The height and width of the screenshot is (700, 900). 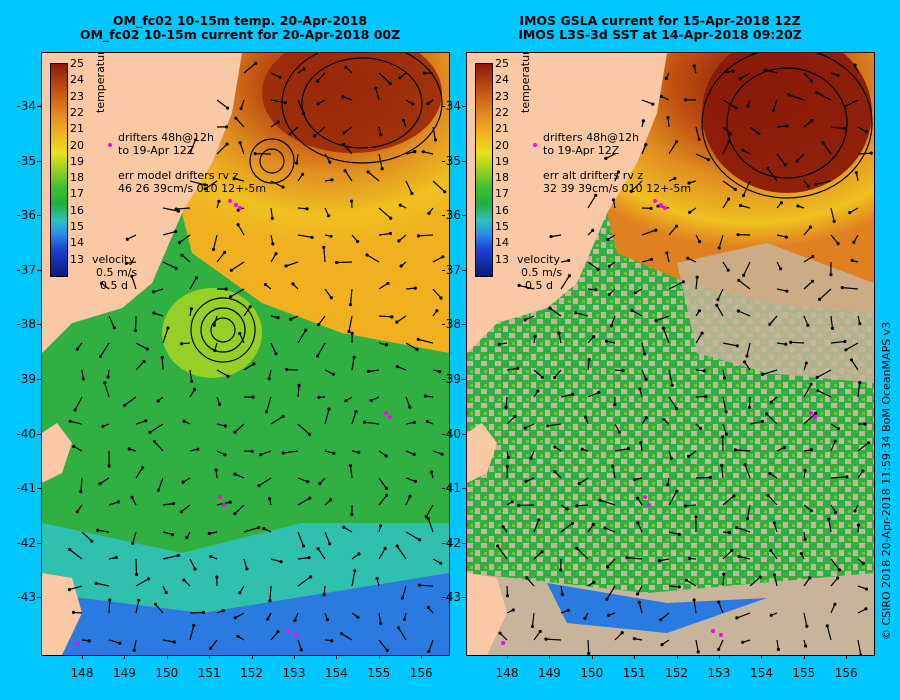 What do you see at coordinates (787, 126) in the screenshot?
I see `right-eddy-circles` at bounding box center [787, 126].